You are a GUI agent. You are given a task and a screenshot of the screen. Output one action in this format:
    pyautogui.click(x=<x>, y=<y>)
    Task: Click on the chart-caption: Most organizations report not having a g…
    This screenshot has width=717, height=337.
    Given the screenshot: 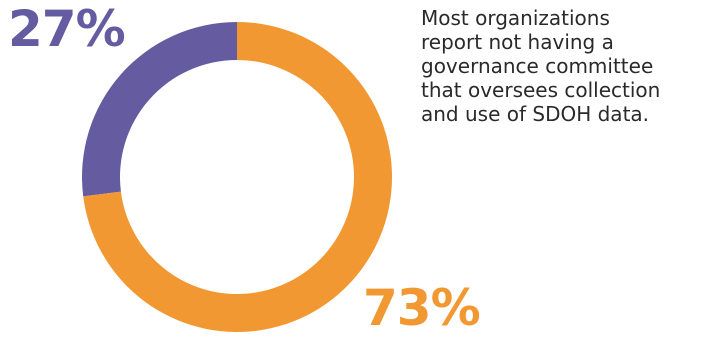 What is the action you would take?
    pyautogui.click(x=567, y=66)
    